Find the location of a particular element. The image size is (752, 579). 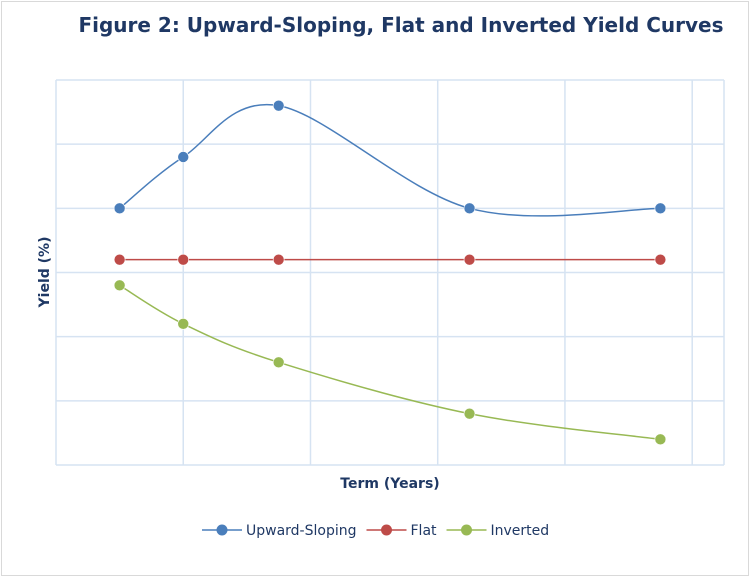

legend-label: Upward-Sloping is located at coordinates (301, 531).